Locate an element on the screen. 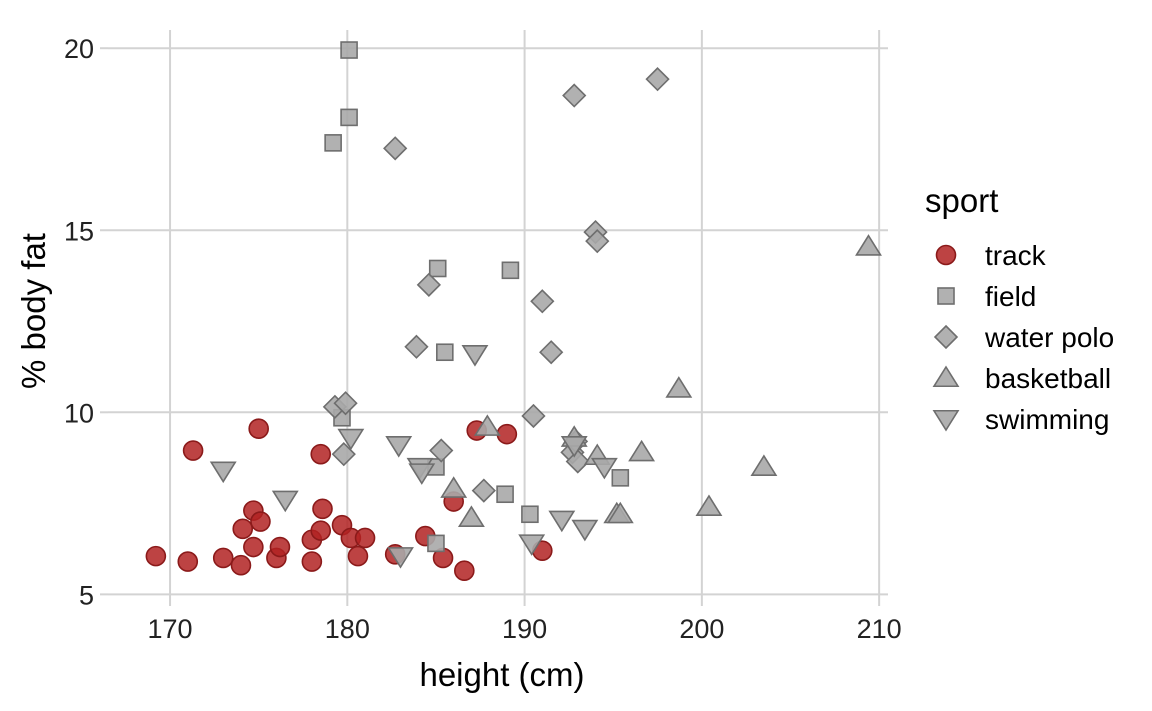 Image resolution: width=1152 pixels, height=711 pixels. legend-label: track is located at coordinates (1016, 255).